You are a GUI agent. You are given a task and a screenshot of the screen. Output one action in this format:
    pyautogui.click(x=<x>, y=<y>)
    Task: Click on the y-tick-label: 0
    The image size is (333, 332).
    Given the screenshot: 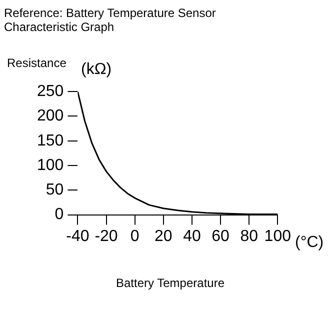 What is the action you would take?
    pyautogui.click(x=59, y=215)
    